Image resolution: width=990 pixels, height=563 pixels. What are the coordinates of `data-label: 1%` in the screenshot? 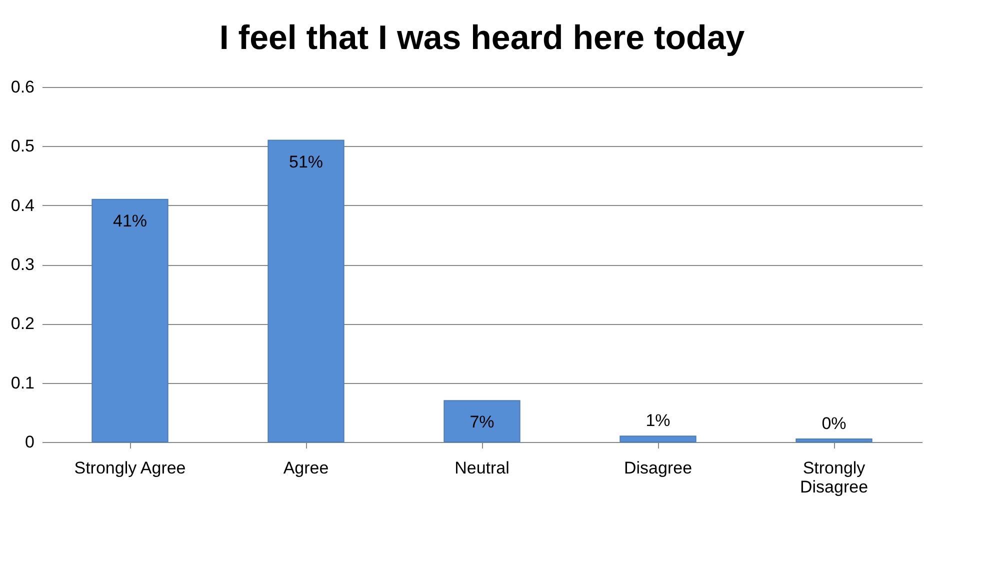 It's located at (658, 420).